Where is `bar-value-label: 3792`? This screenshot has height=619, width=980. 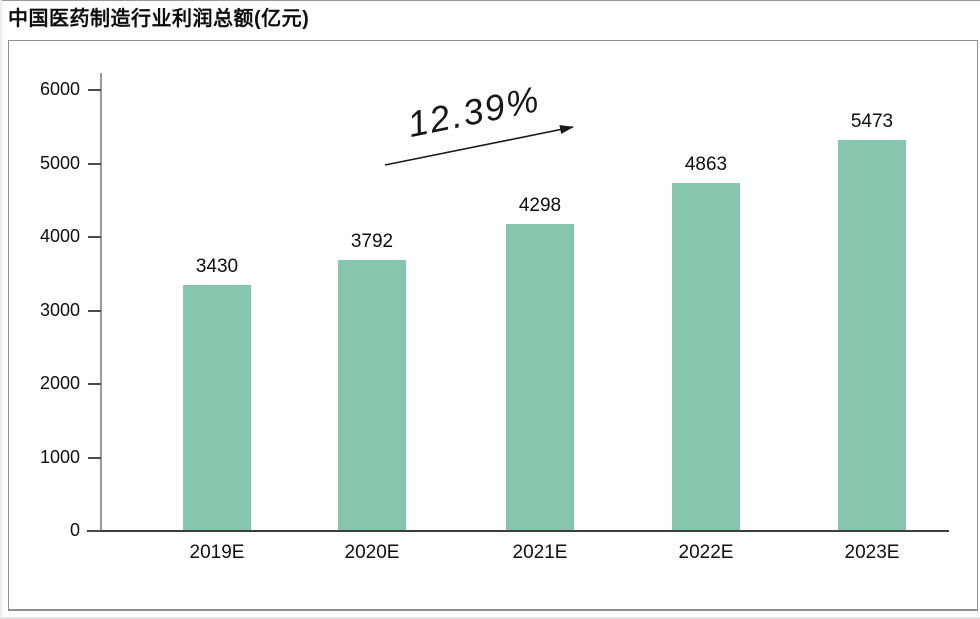
bar-value-label: 3792 is located at coordinates (372, 241).